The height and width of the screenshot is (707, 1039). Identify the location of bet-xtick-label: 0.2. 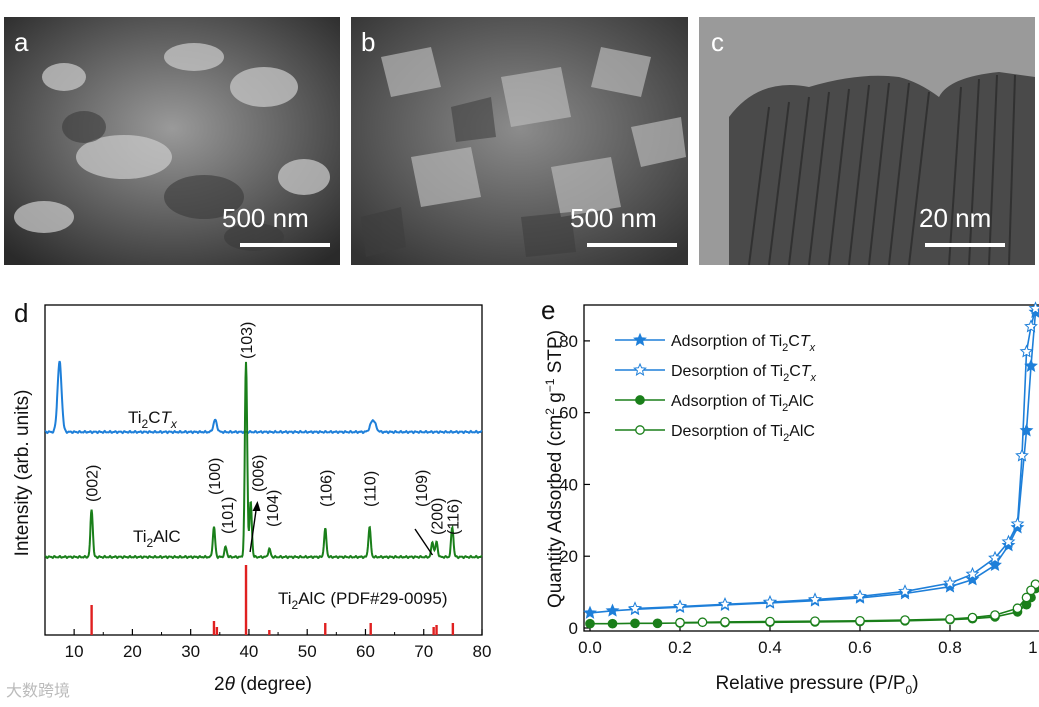
(680, 647).